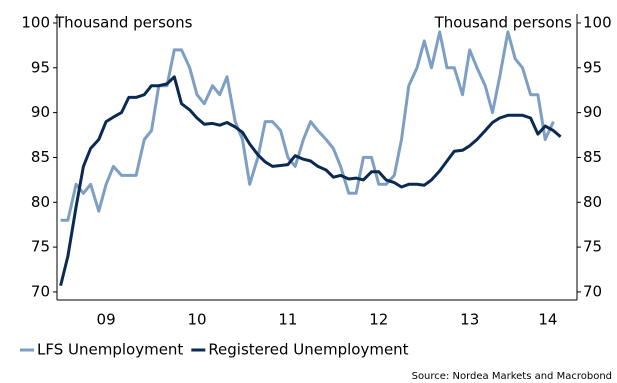 This screenshot has height=383, width=617. Describe the element at coordinates (40, 157) in the screenshot. I see `y-tick-label: 85` at that location.